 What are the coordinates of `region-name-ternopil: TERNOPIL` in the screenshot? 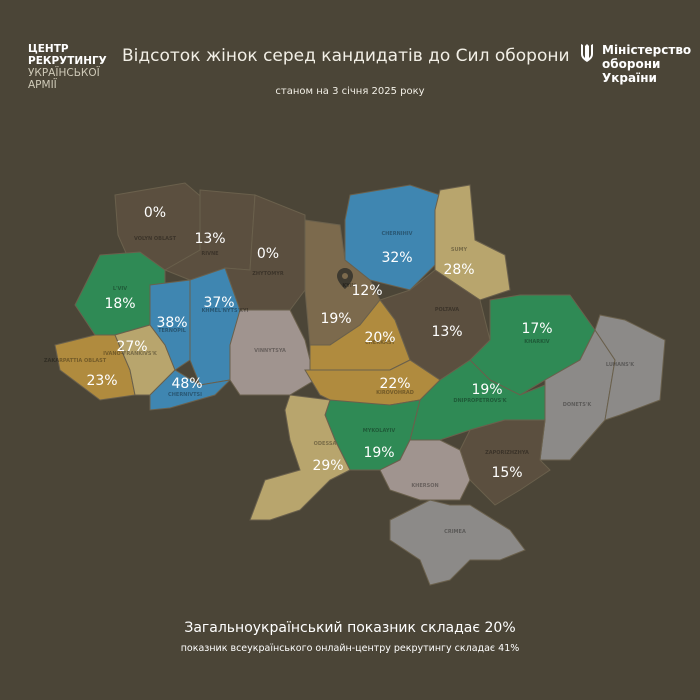 It's located at (172, 331).